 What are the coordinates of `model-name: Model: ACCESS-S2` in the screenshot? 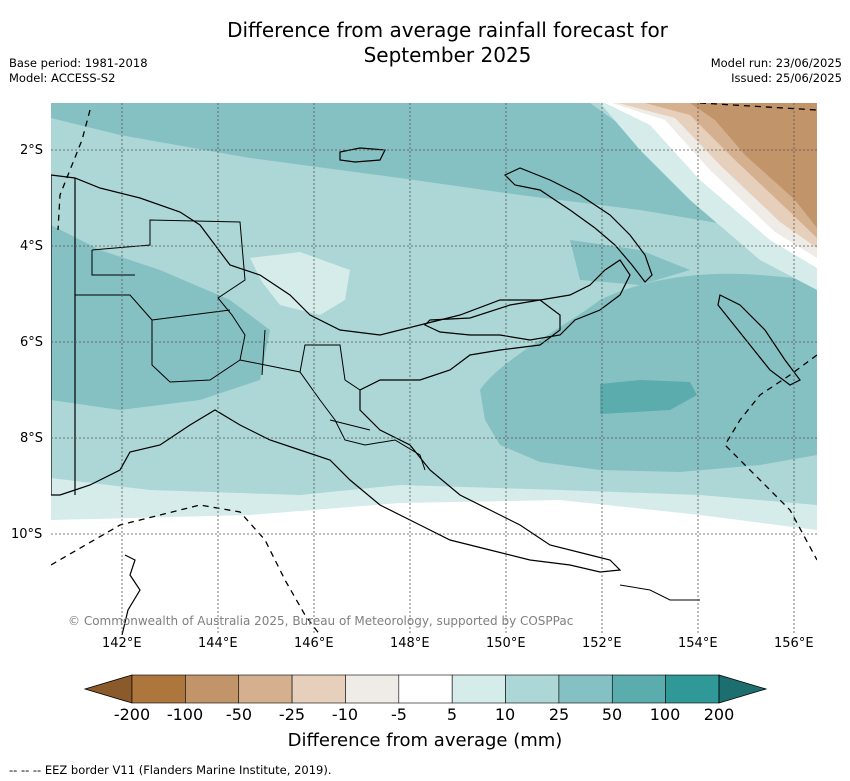 It's located at (62, 78).